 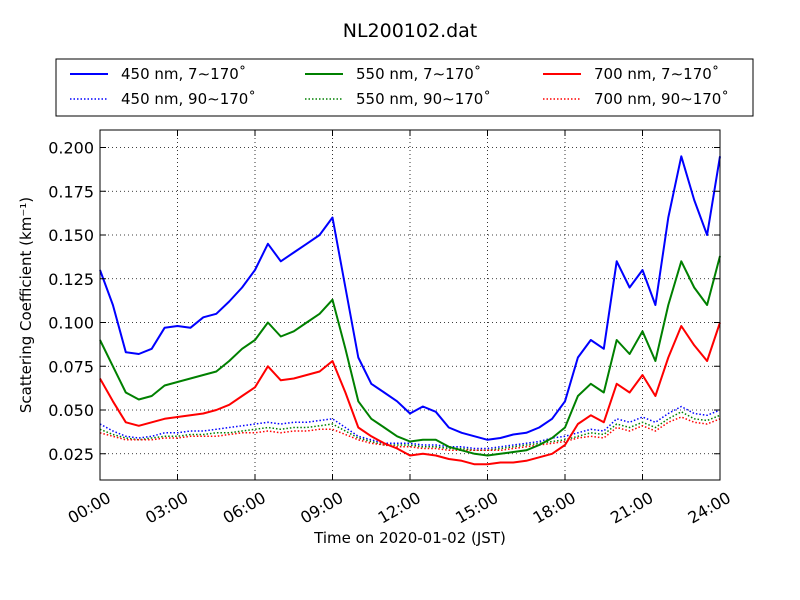 What do you see at coordinates (26, 305) in the screenshot?
I see `y-axis-title: Scattering Coefficient (km⁻¹)` at bounding box center [26, 305].